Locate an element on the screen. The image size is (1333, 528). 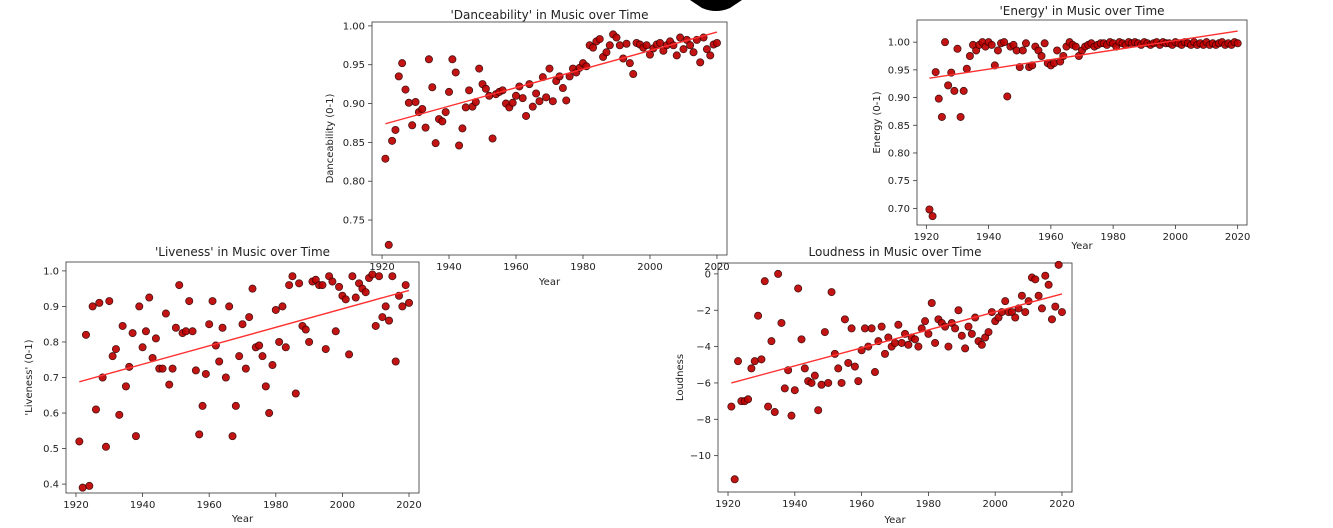
danceability-y-tick-label: 0.95 is located at coordinates (354, 65).